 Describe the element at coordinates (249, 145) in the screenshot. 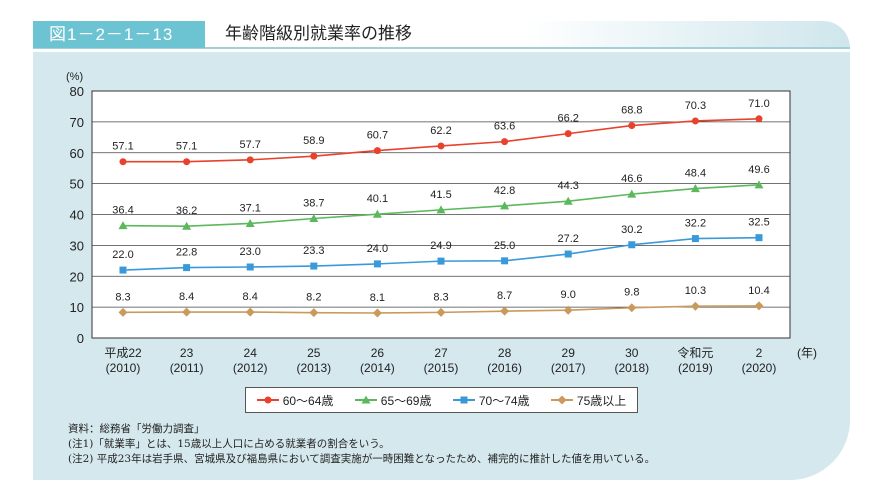

I see `data-label: 57.7` at that location.